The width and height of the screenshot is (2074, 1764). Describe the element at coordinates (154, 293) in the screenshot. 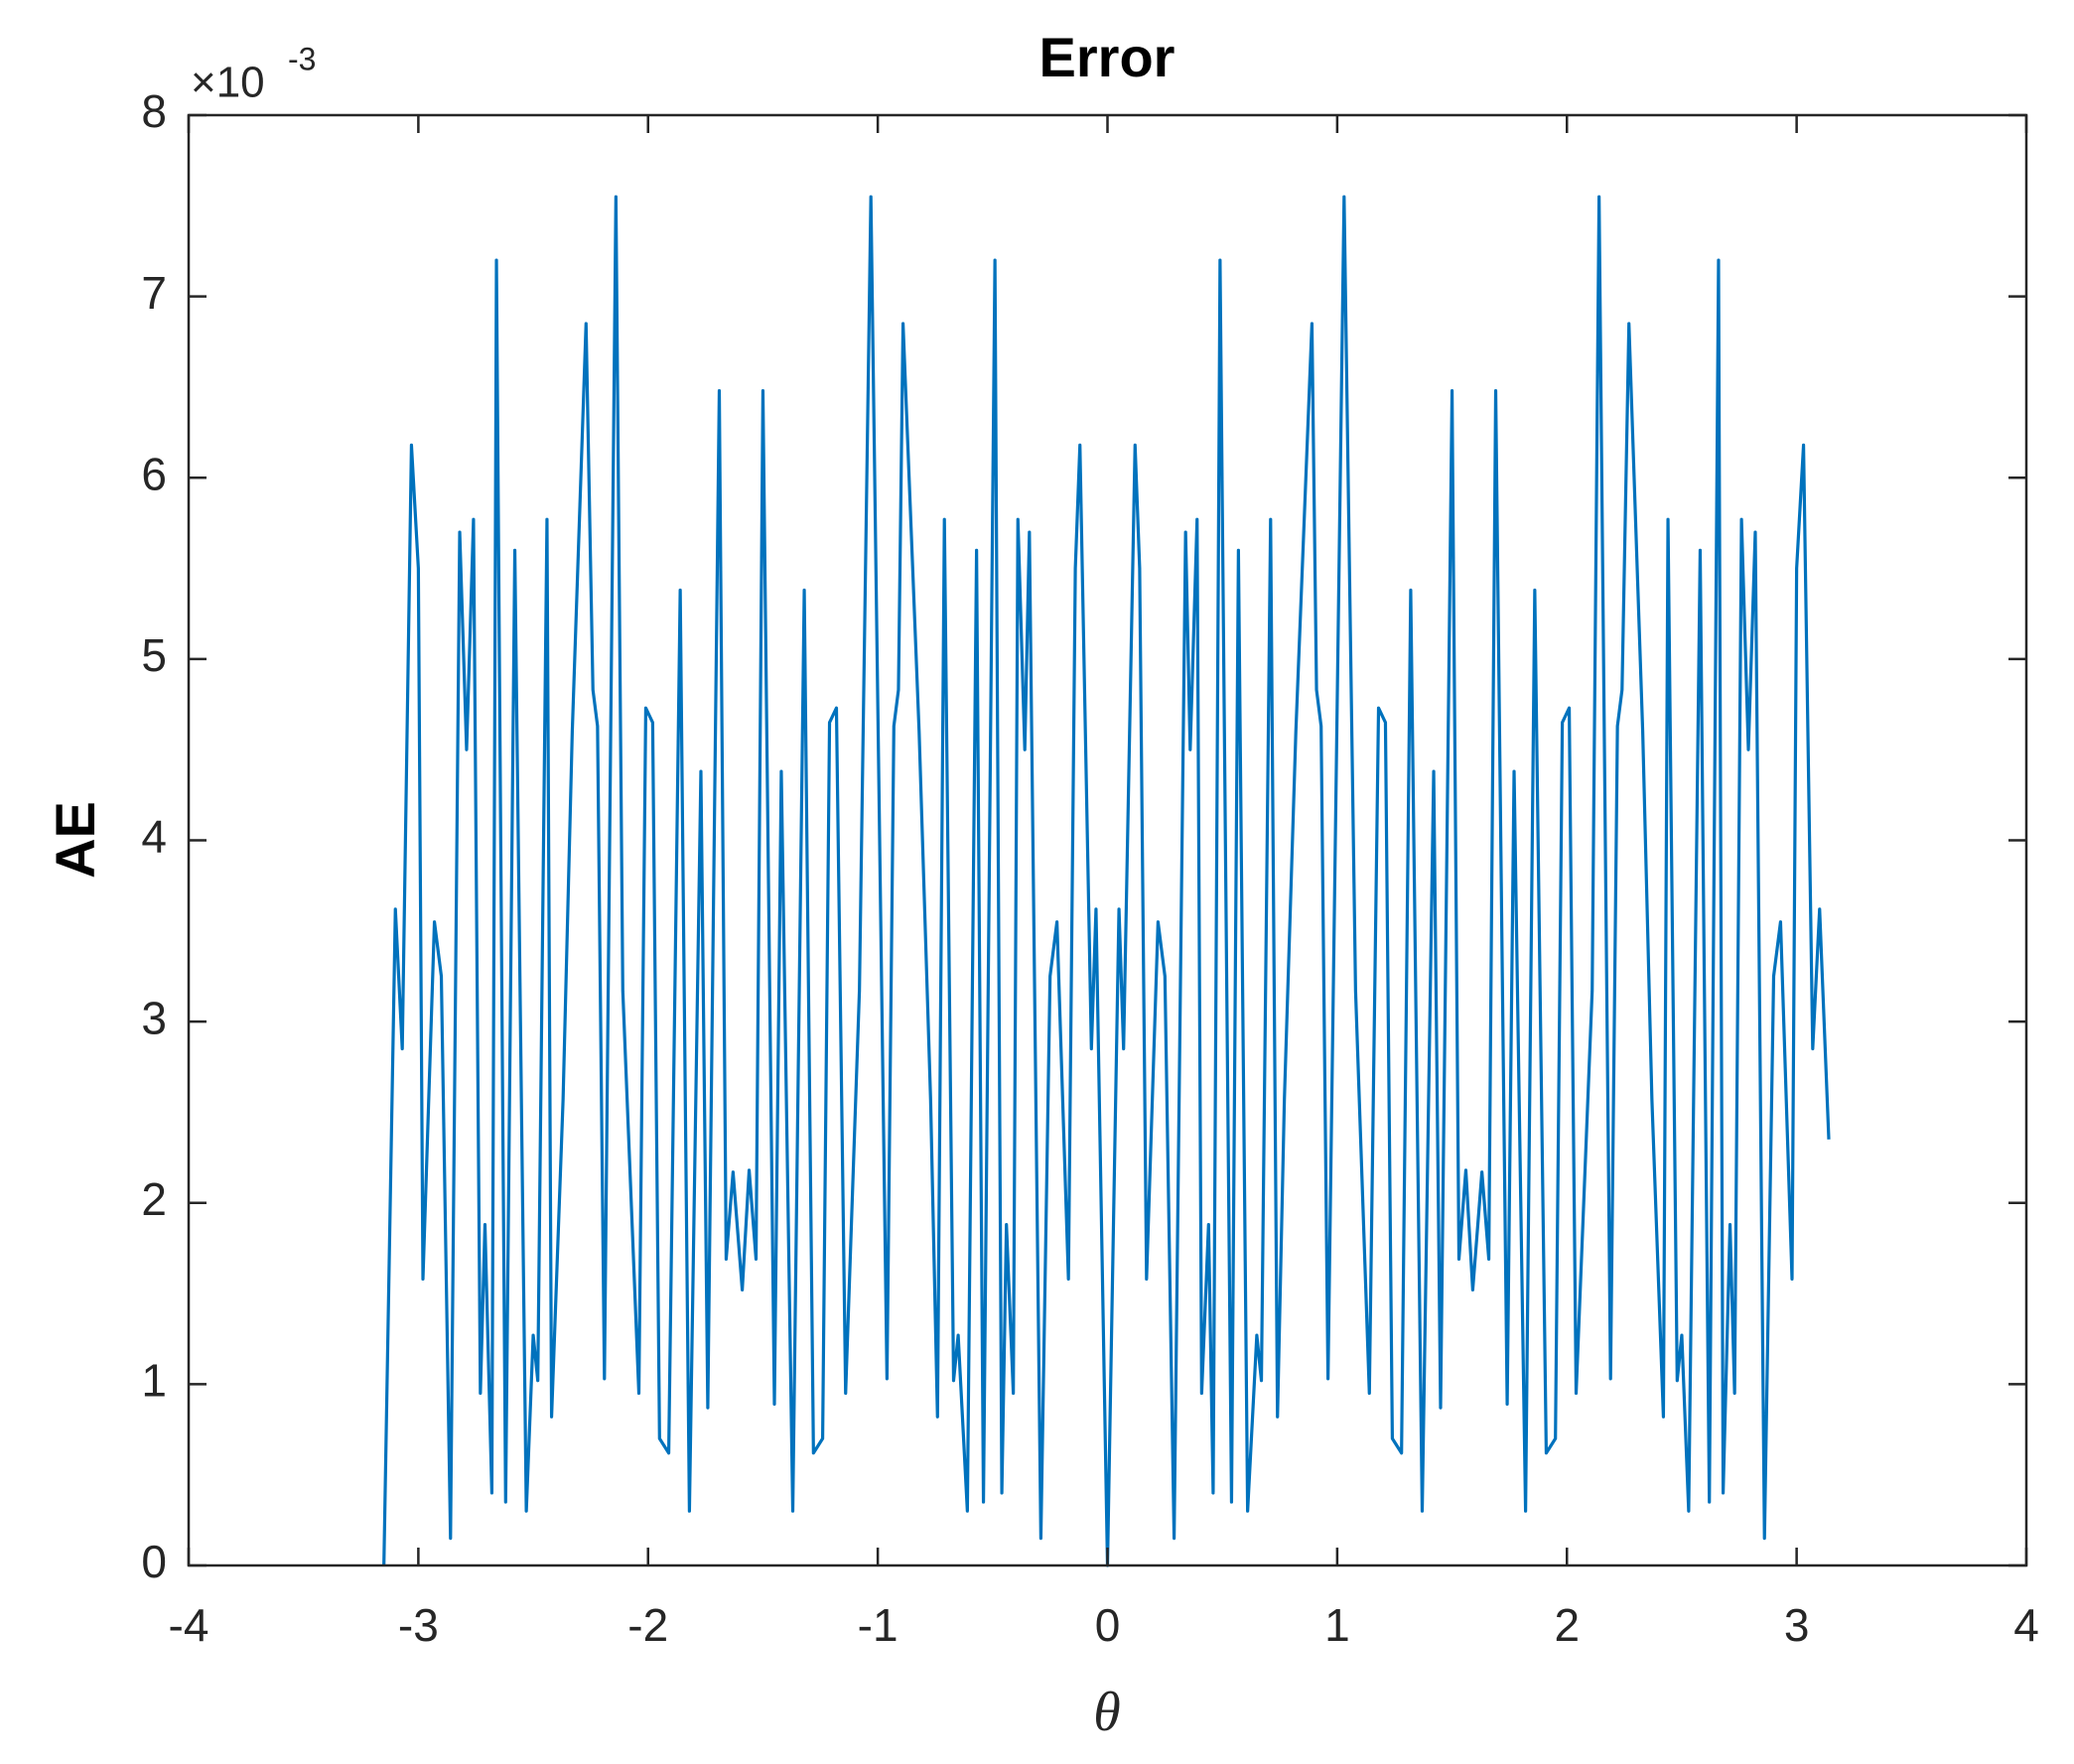

I see `y-tick-label: 7` at that location.